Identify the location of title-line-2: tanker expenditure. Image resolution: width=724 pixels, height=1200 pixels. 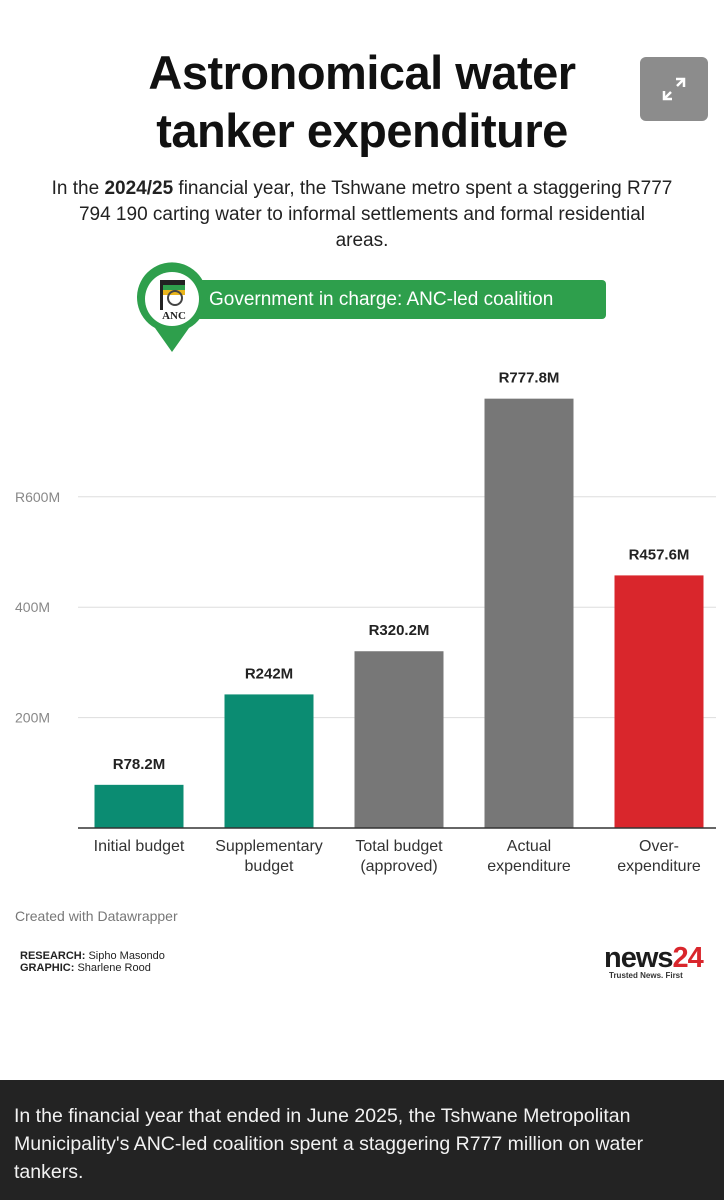
(362, 130).